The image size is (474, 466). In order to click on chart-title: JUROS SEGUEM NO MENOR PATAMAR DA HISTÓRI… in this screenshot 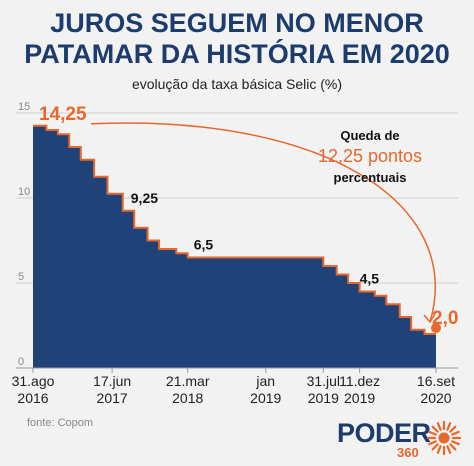, I will do `click(237, 39)`.